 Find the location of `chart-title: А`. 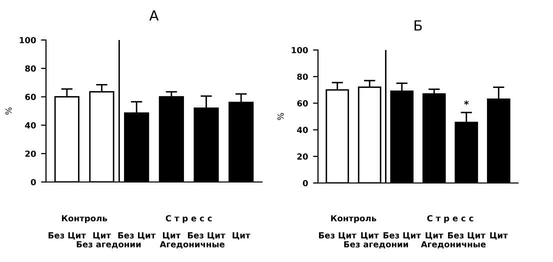

chart-title: А is located at coordinates (154, 15).